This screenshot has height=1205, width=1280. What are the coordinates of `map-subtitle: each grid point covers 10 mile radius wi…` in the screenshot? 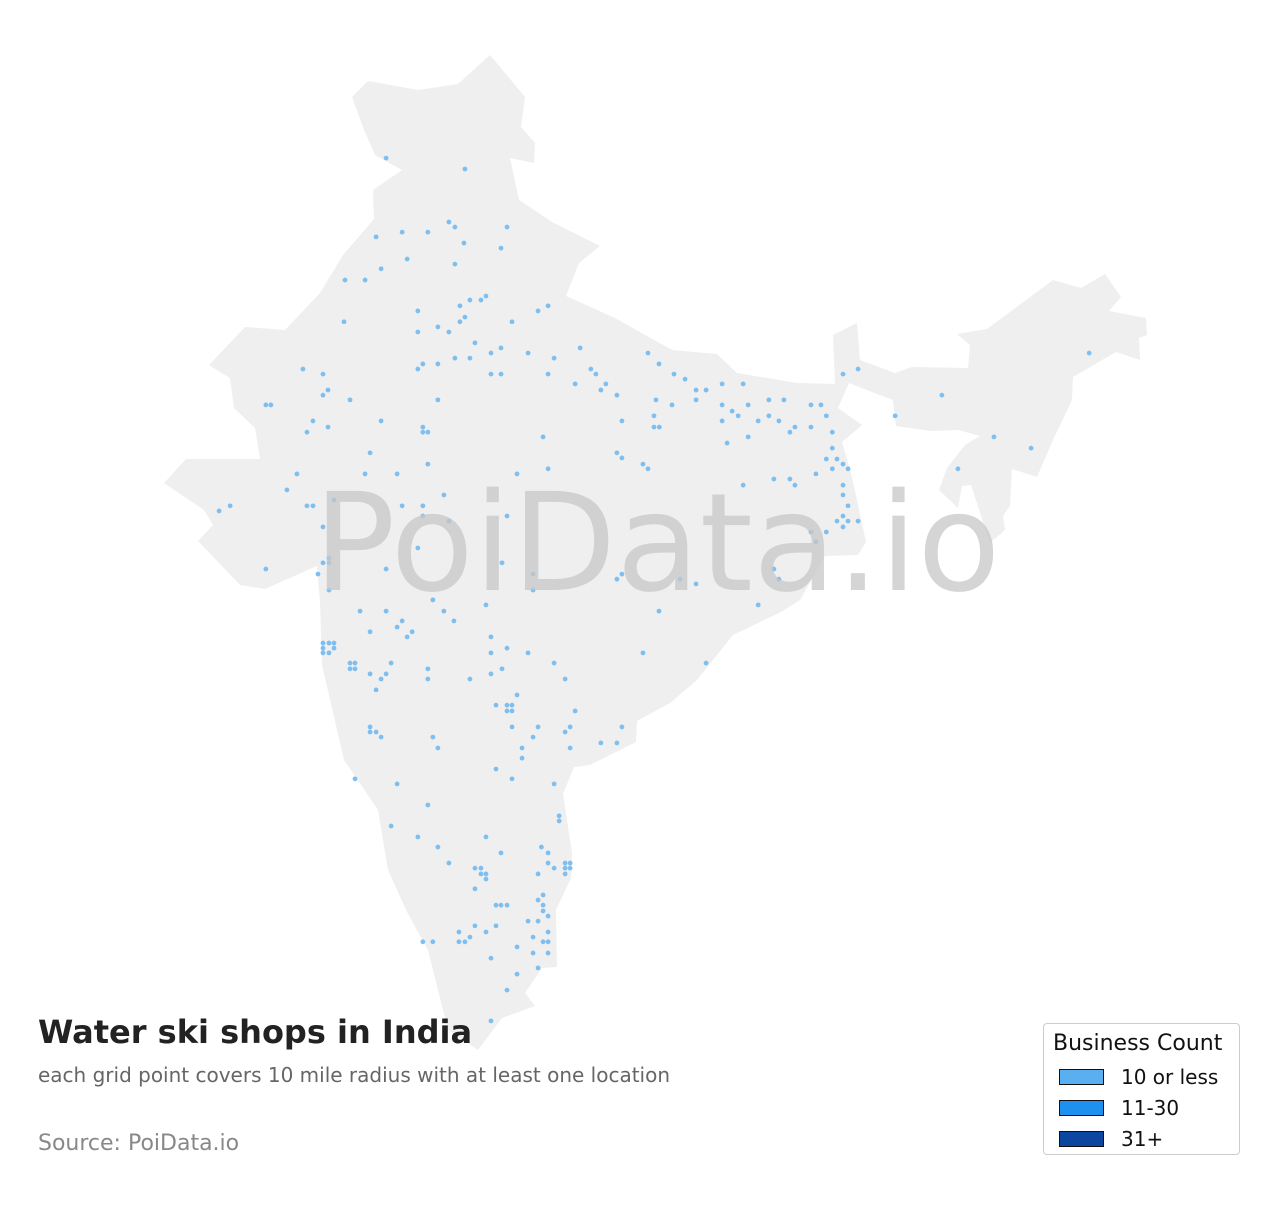 It's located at (354, 1075).